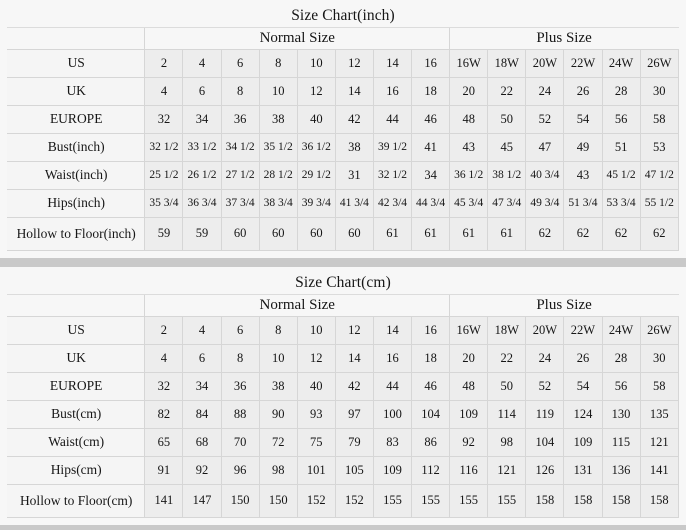 This screenshot has width=686, height=530. Describe the element at coordinates (392, 147) in the screenshot. I see `table-cell: 39 1/2` at that location.